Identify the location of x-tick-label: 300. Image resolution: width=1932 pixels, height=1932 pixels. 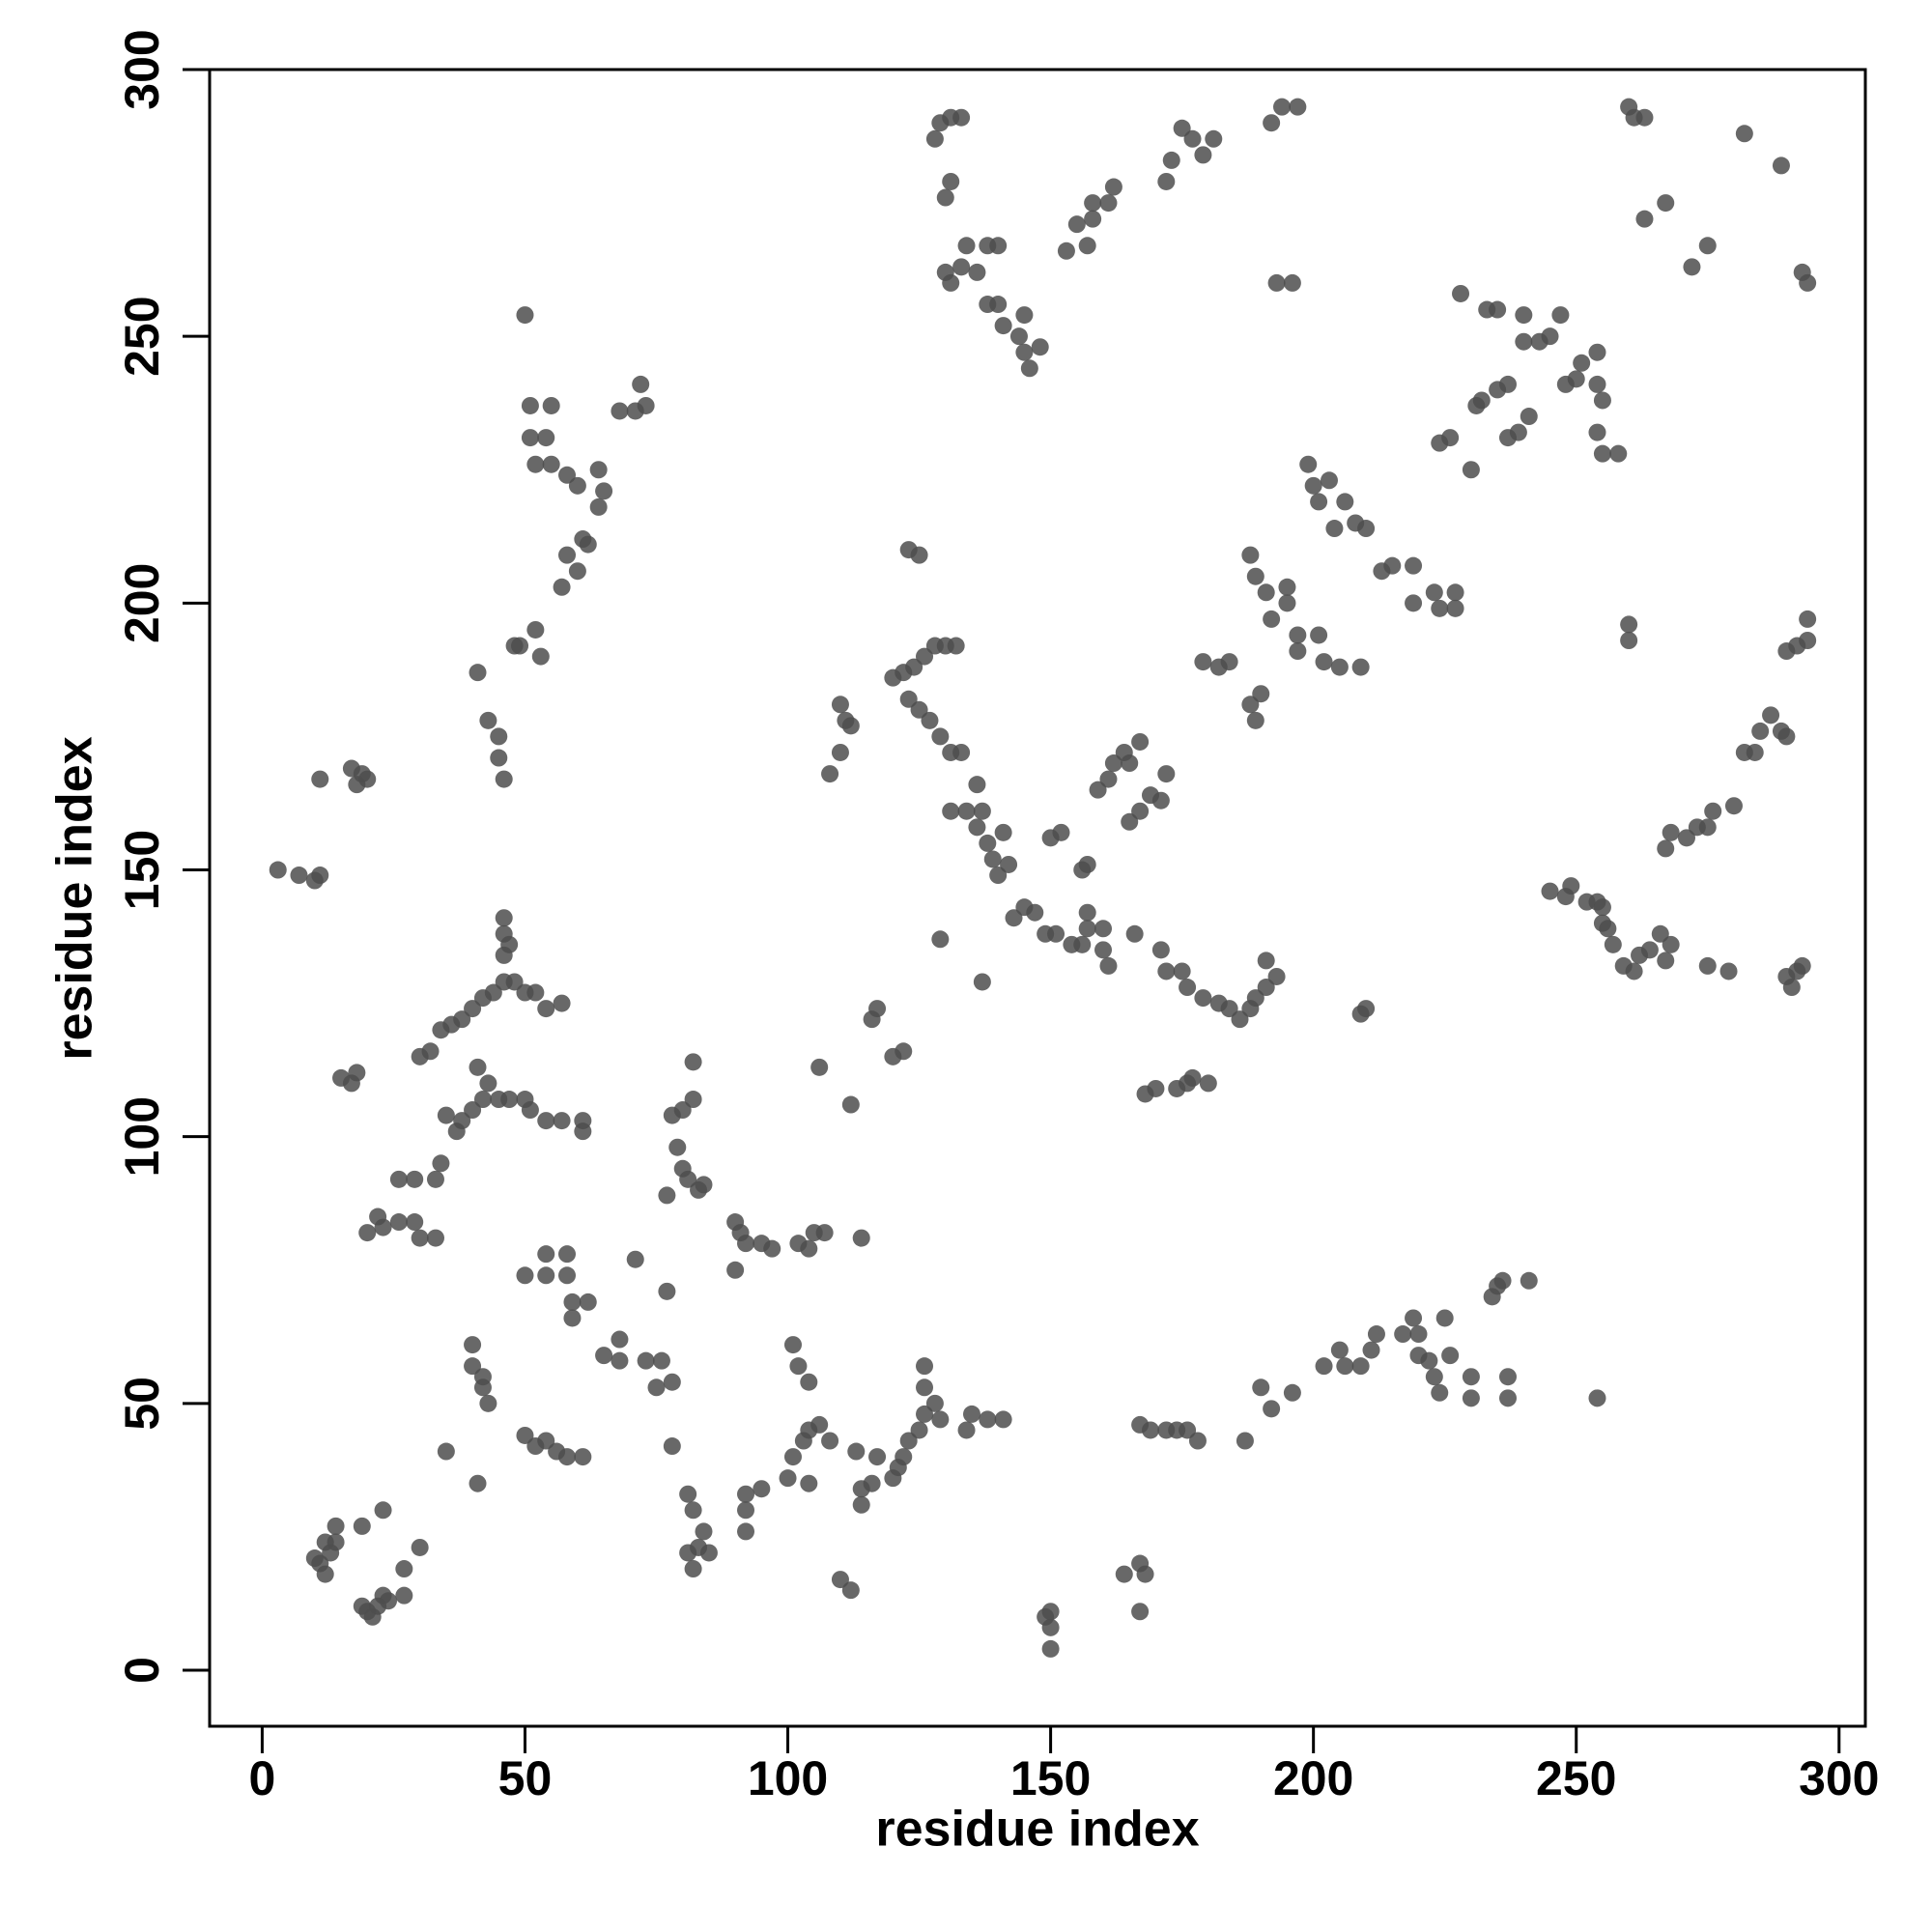
(1839, 1778).